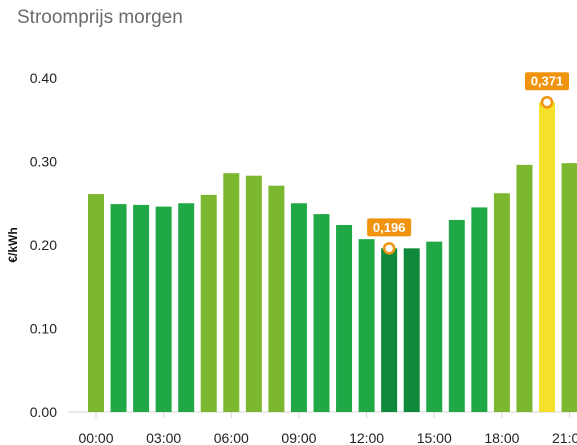 The image size is (577, 445). What do you see at coordinates (564, 437) in the screenshot?
I see `x-tick-label: 21:00` at bounding box center [564, 437].